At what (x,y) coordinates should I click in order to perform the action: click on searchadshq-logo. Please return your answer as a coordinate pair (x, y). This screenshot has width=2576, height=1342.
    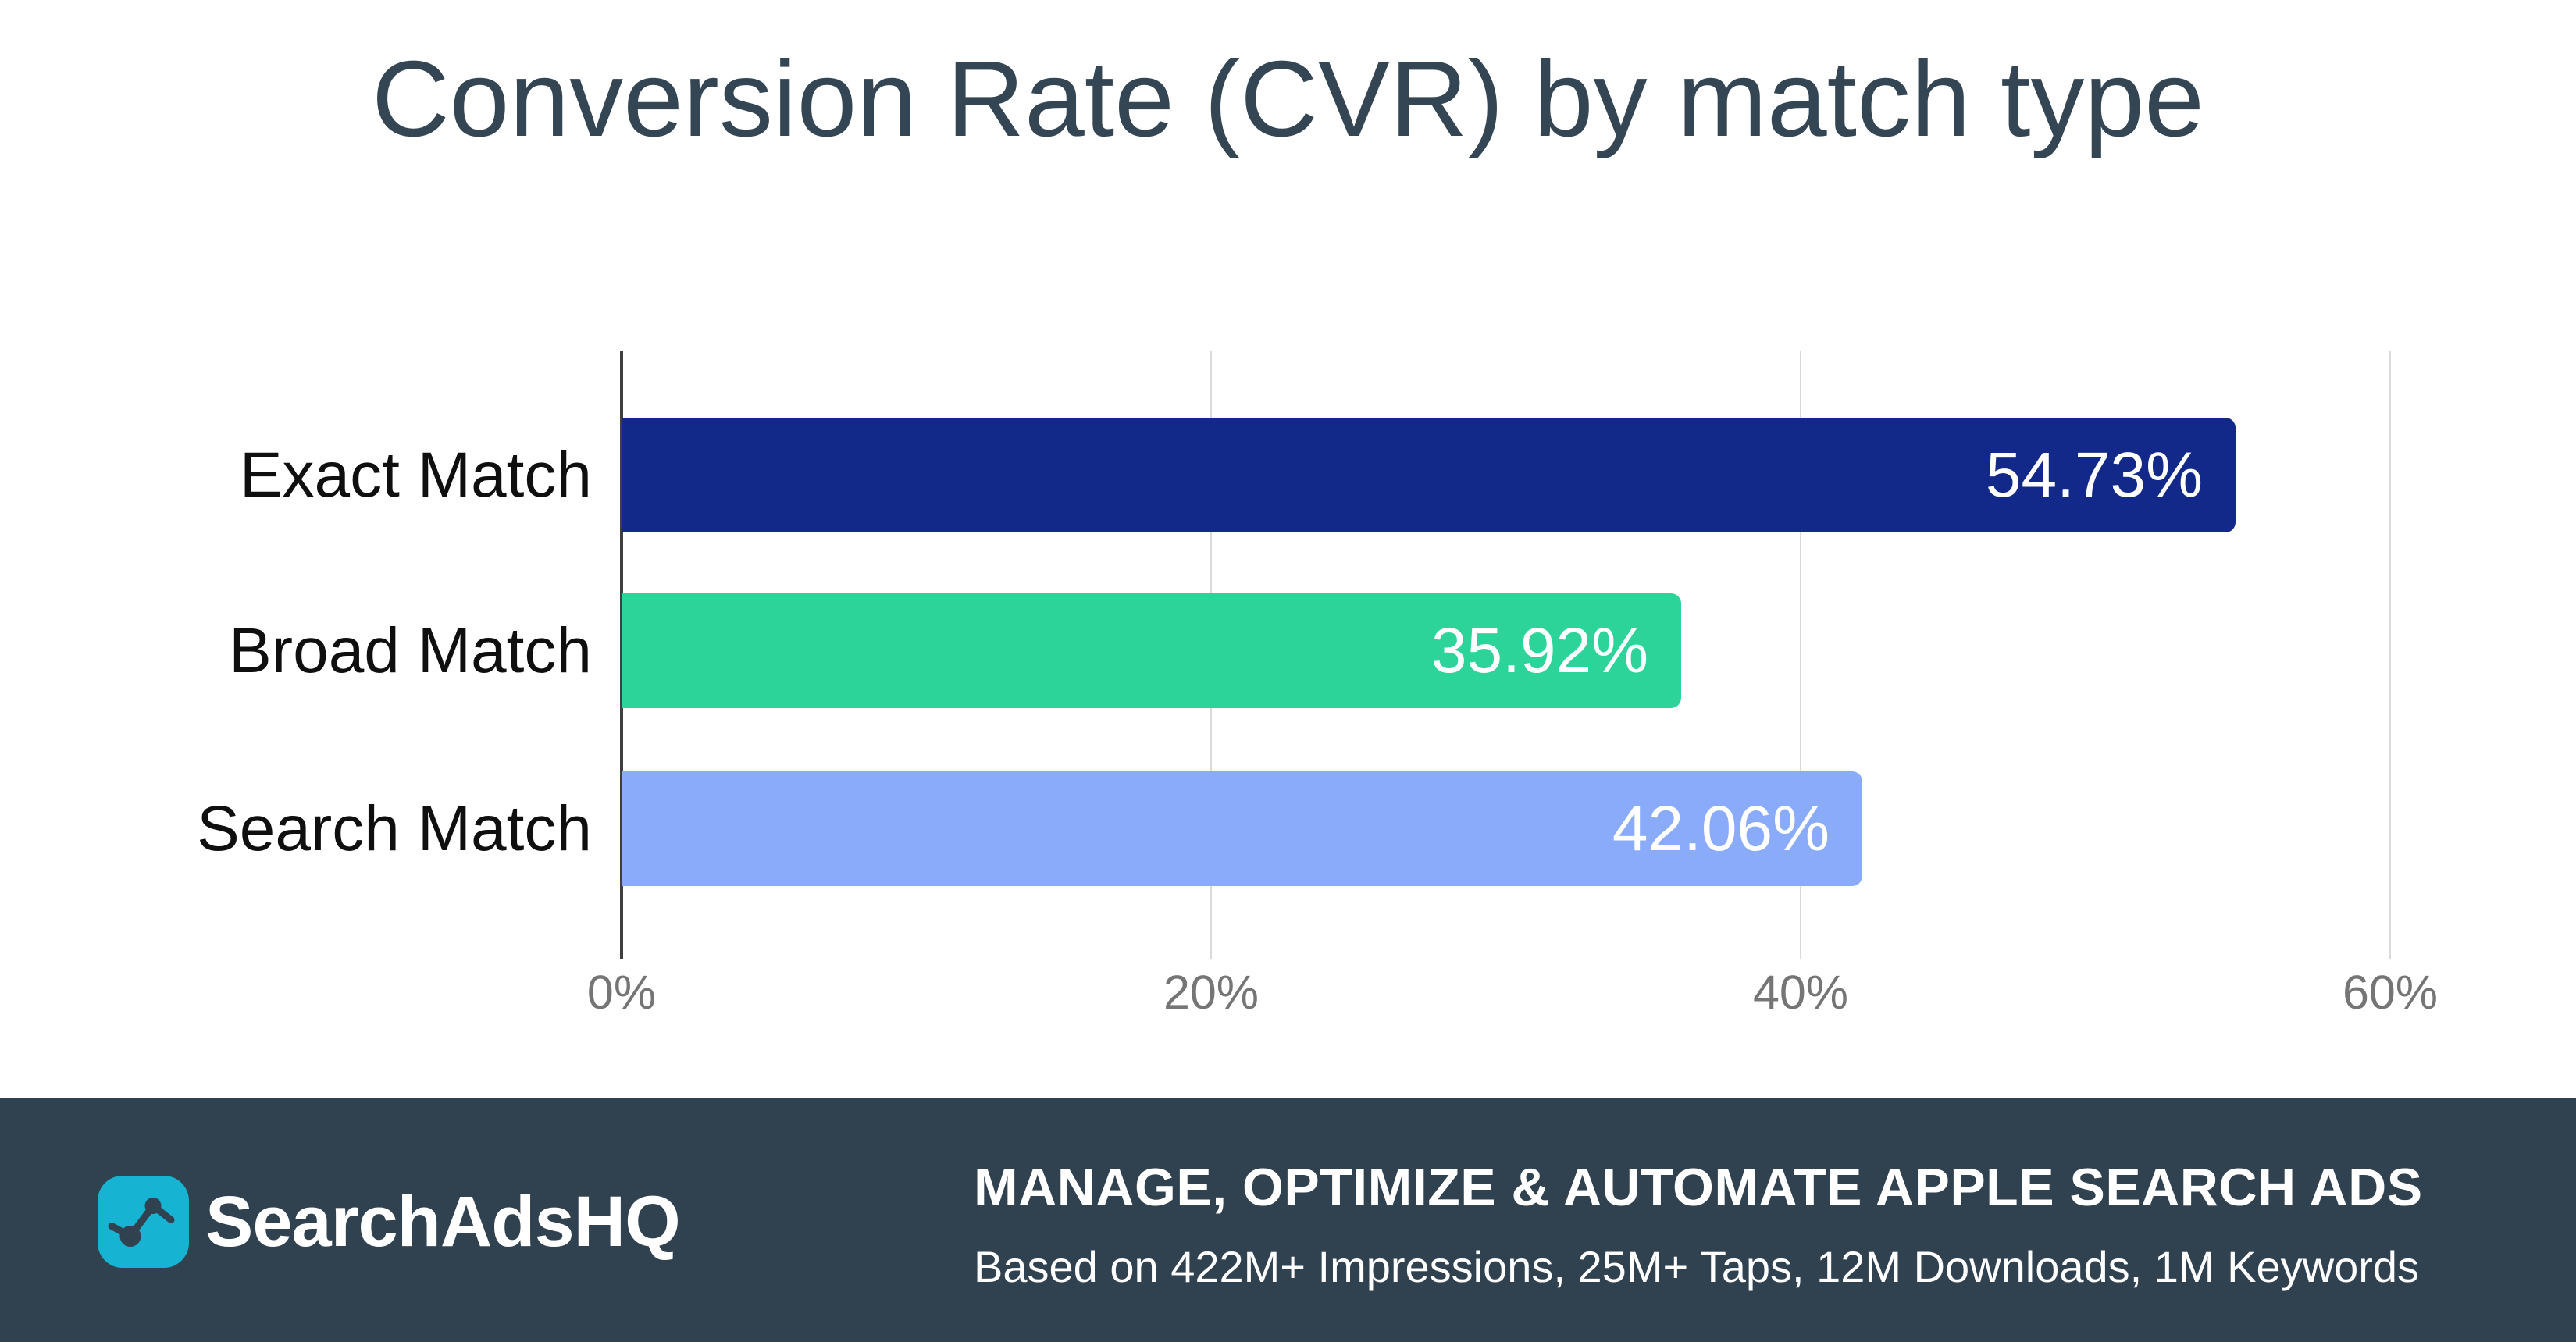
    Looking at the image, I should click on (143, 1222).